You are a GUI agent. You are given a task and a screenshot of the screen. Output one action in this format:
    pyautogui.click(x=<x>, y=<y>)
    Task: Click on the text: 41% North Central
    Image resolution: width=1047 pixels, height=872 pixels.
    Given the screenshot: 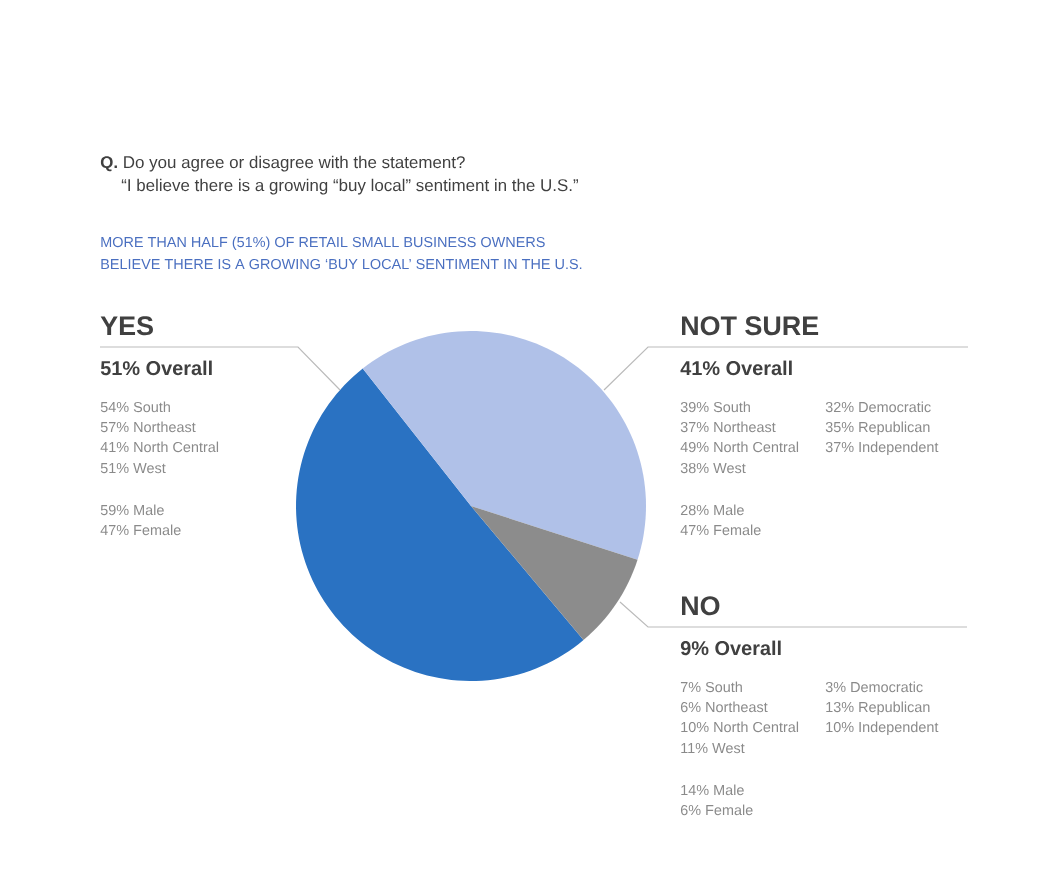 What is the action you would take?
    pyautogui.click(x=159, y=447)
    